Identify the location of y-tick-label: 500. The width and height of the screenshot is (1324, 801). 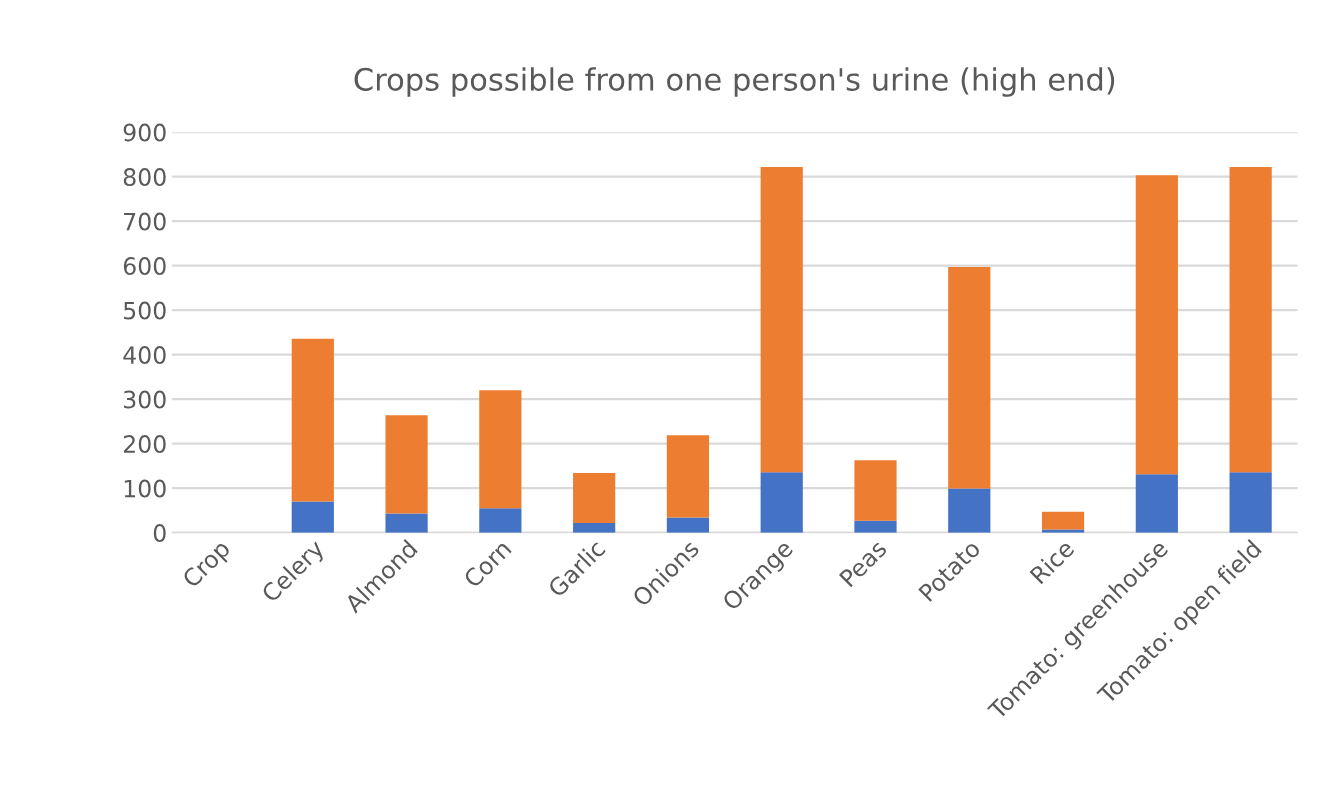
(145, 310).